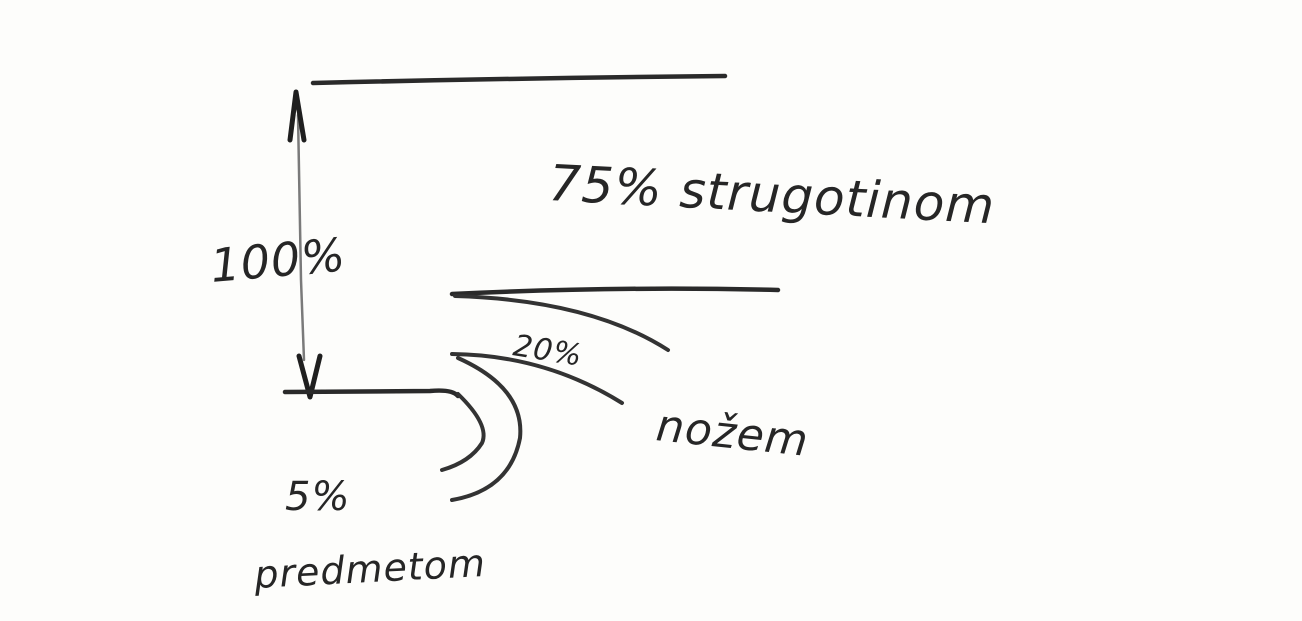 This screenshot has width=1302, height=621. I want to click on workpiece-share-label: 5%, so click(317, 497).